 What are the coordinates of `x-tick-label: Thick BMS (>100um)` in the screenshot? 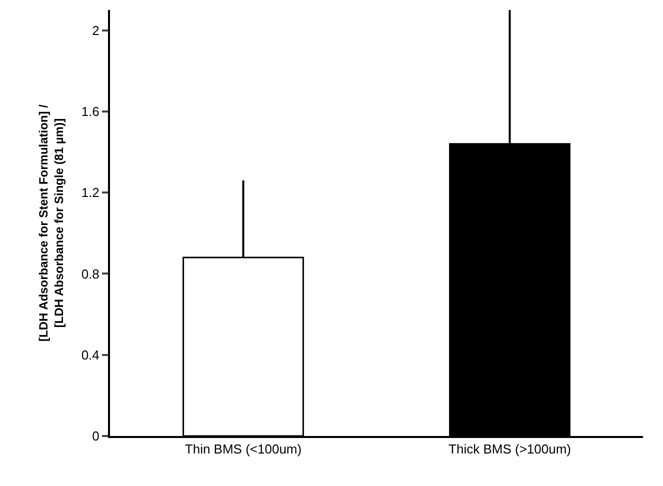 It's located at (509, 449).